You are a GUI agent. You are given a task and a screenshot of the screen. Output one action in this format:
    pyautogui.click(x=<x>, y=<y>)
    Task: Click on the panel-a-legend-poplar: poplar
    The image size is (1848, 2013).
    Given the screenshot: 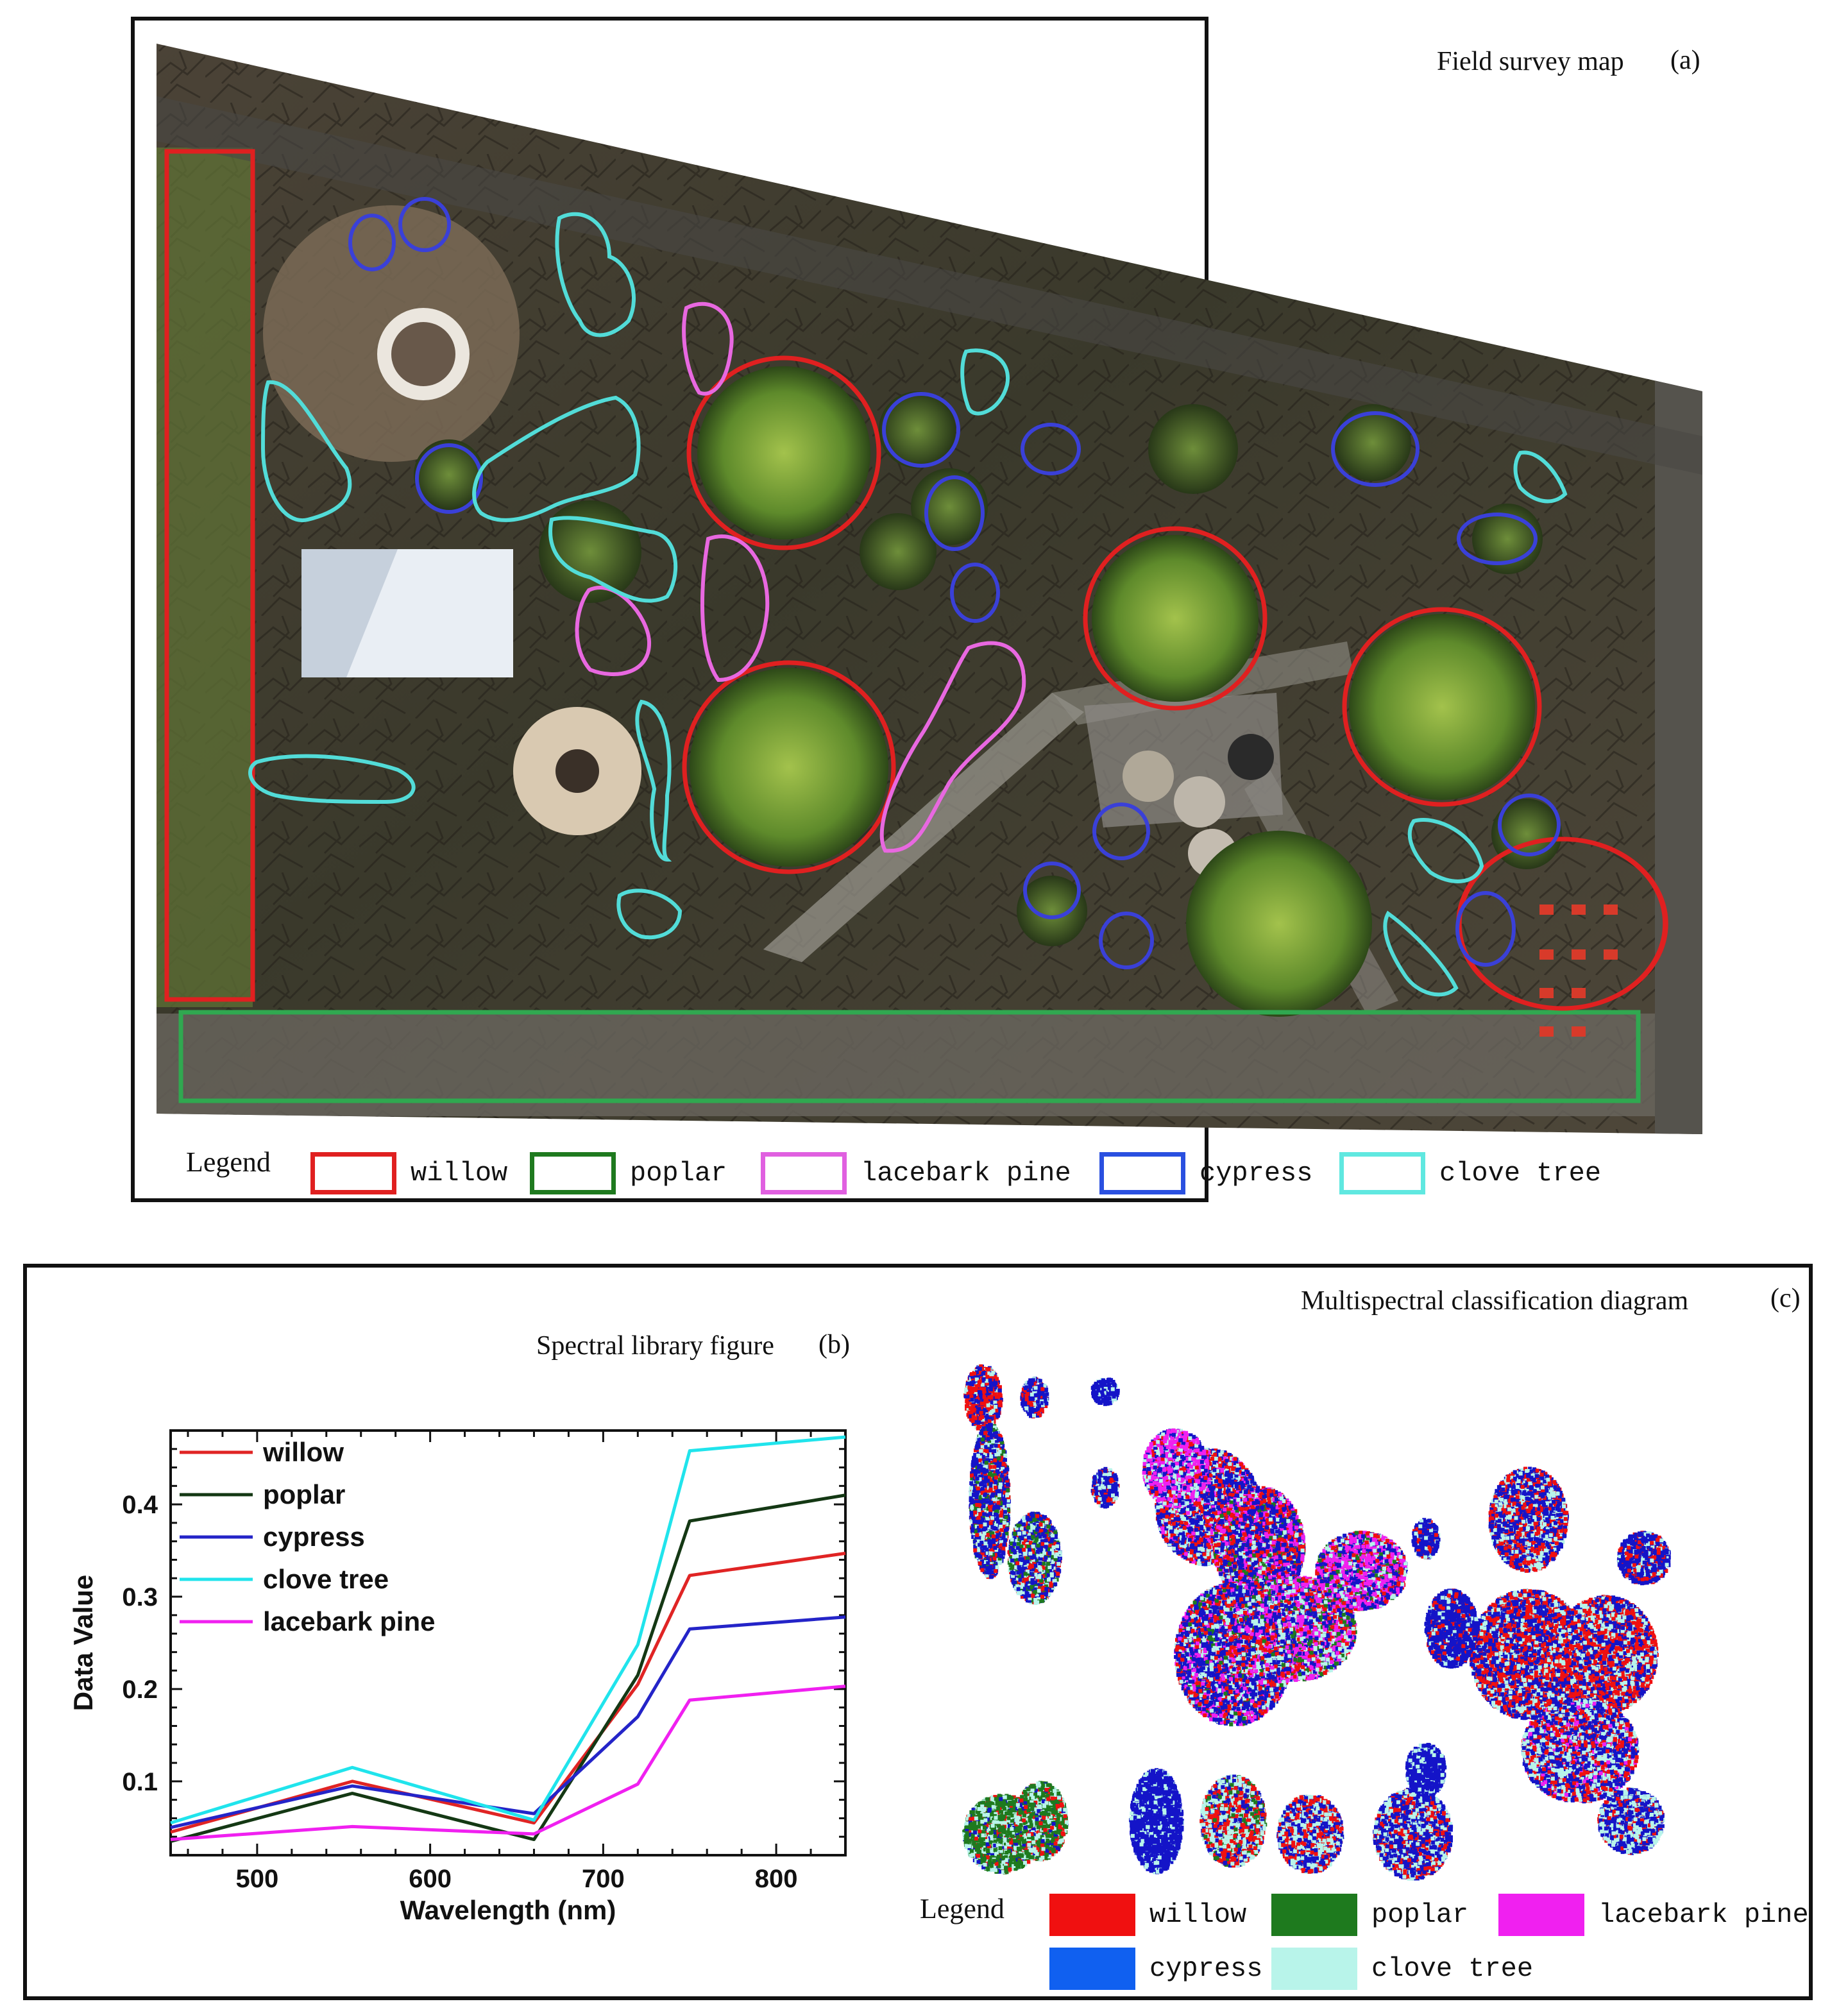 What is the action you would take?
    pyautogui.click(x=628, y=1173)
    